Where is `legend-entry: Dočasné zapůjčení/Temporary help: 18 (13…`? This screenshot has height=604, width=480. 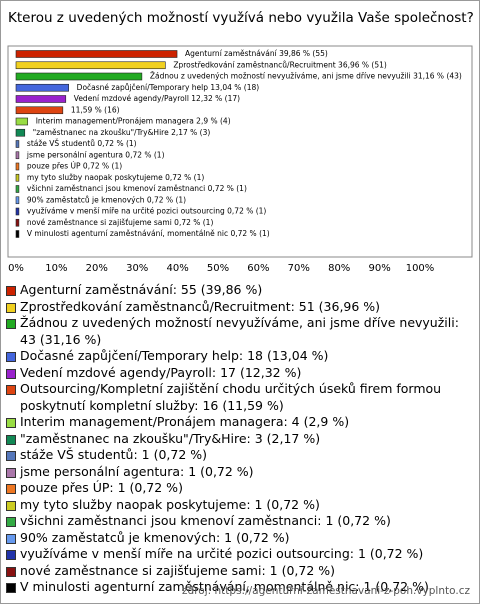
legend-entry: Dočasné zapůjčení/Temporary help: 18 (13… is located at coordinates (239, 356).